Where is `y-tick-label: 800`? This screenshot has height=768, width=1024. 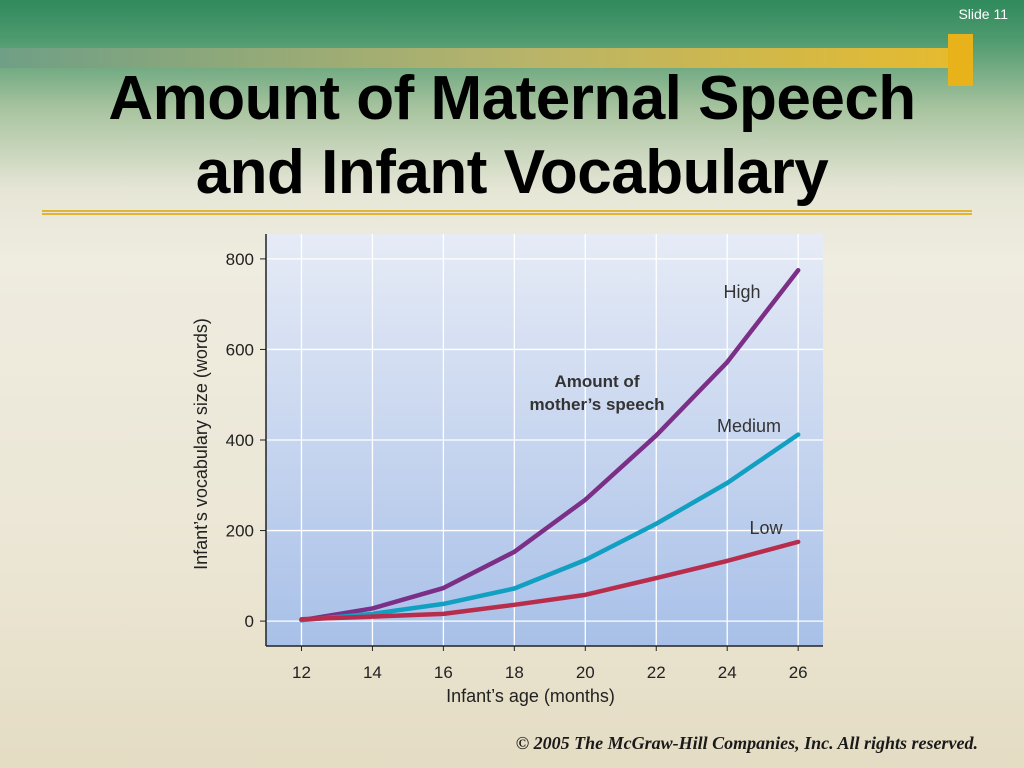 y-tick-label: 800 is located at coordinates (240, 259).